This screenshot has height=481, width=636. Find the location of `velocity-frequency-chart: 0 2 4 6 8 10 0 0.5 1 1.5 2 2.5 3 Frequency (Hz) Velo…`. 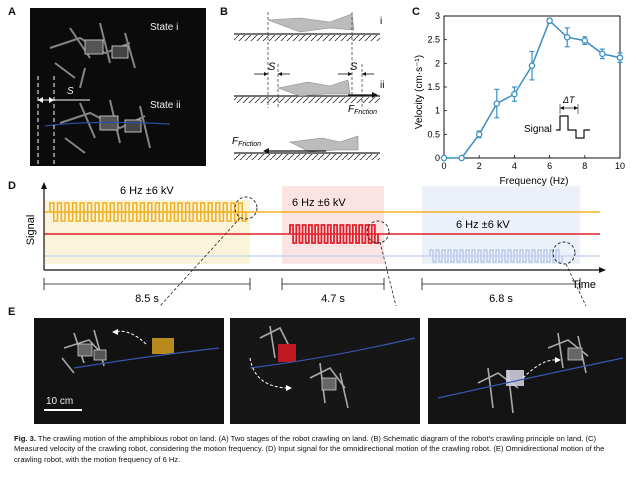

velocity-frequency-chart: 0 2 4 6 8 10 0 0.5 1 1.5 2 2.5 3 Frequency (Hz) Velo… is located at coordinates (519, 98).